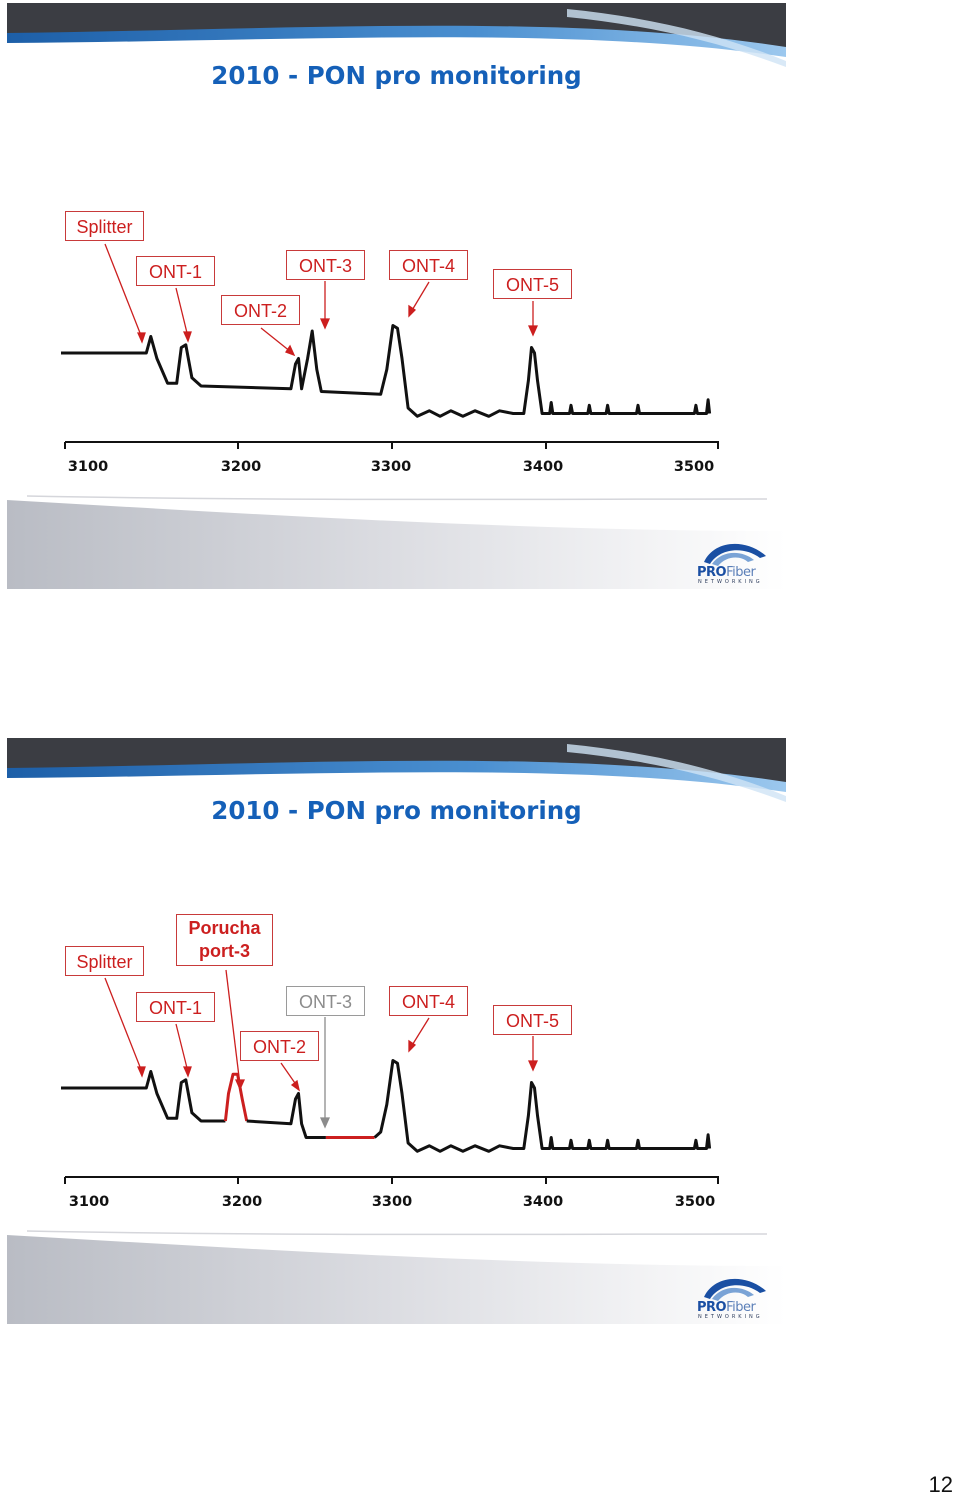 This screenshot has width=960, height=1498. What do you see at coordinates (236, 1097) in the screenshot?
I see `fault-trace-segment` at bounding box center [236, 1097].